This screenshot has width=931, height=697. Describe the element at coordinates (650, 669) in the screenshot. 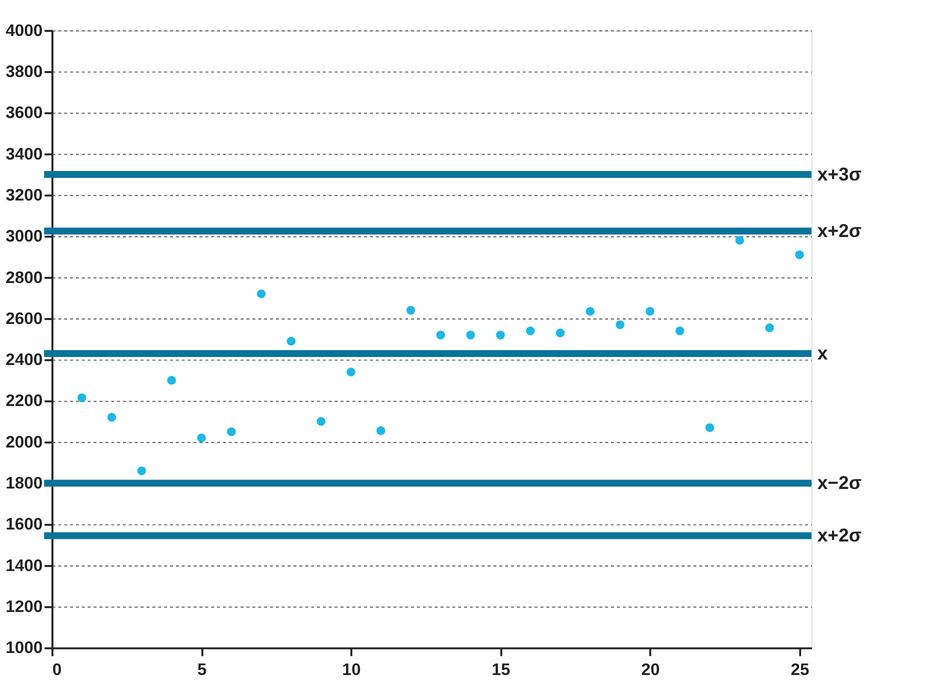

I see `x-tick-label: 20` at that location.